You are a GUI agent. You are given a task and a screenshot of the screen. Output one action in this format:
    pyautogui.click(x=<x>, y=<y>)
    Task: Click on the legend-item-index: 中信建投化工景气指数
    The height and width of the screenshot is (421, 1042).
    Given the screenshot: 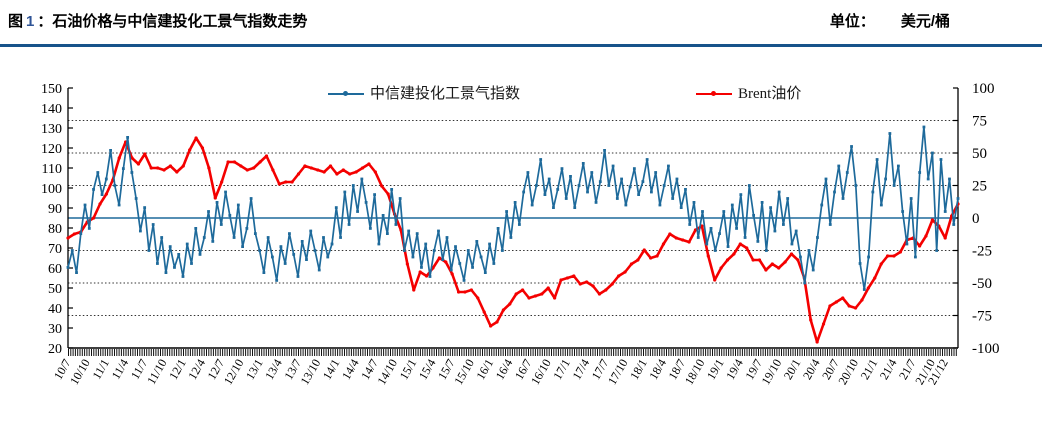 What is the action you would take?
    pyautogui.click(x=424, y=94)
    